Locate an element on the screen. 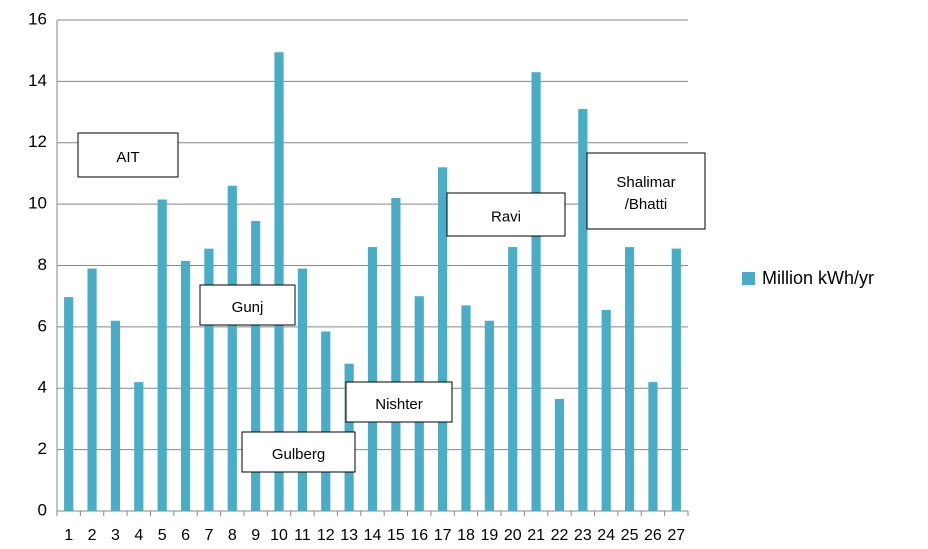 The height and width of the screenshot is (549, 928). y-tick-label: 6 is located at coordinates (42, 325).